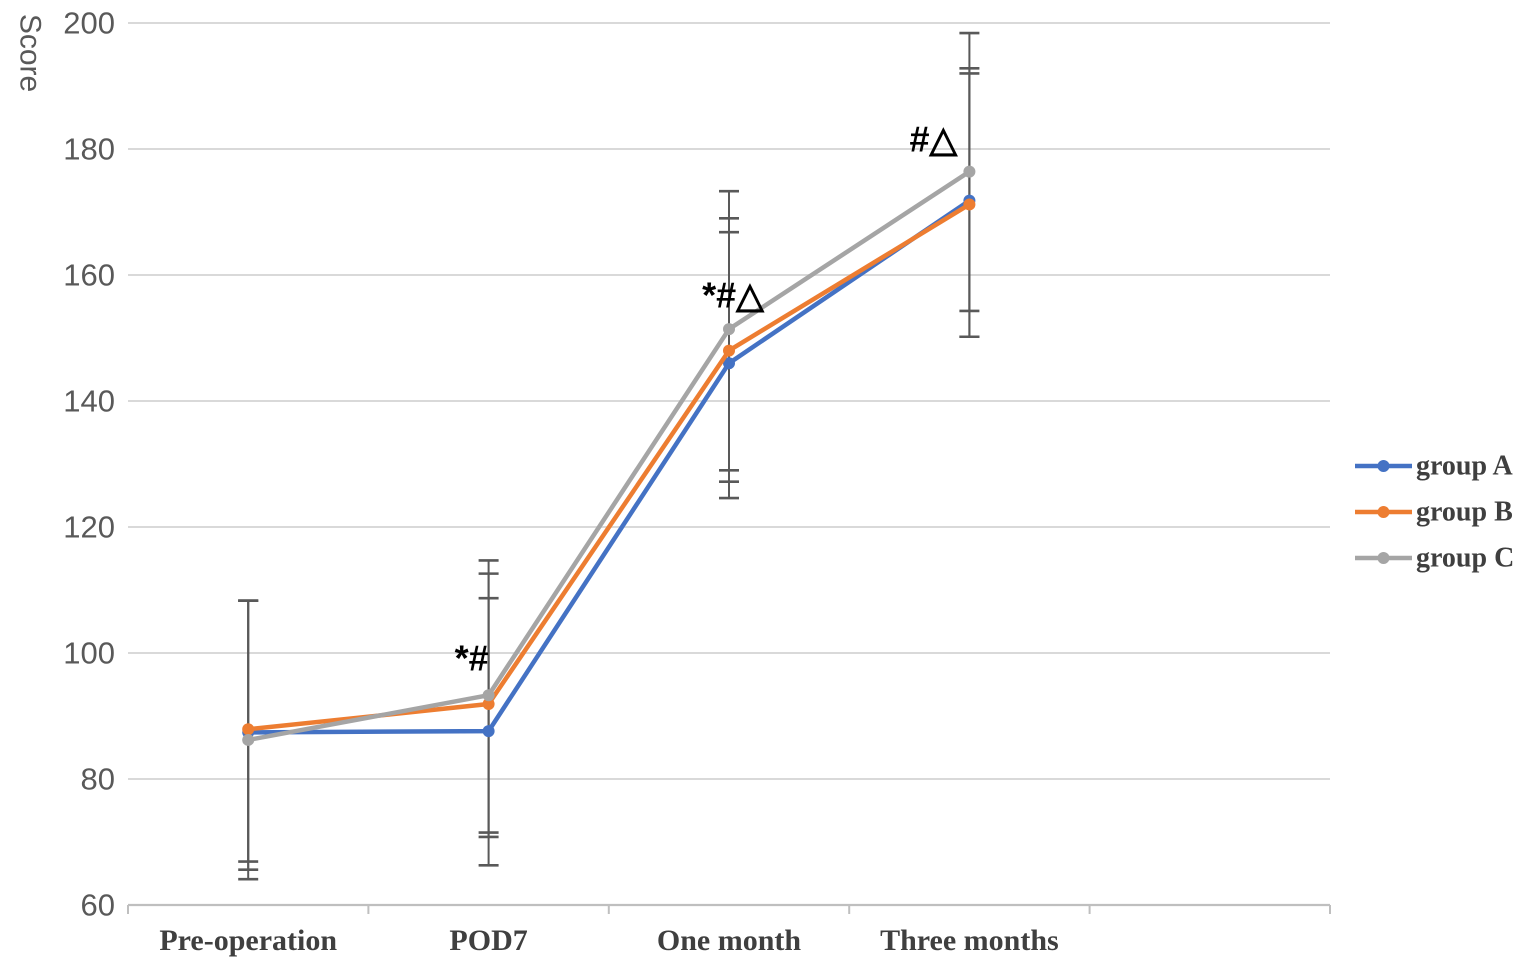  What do you see at coordinates (1465, 466) in the screenshot?
I see `legend-label: group A` at bounding box center [1465, 466].